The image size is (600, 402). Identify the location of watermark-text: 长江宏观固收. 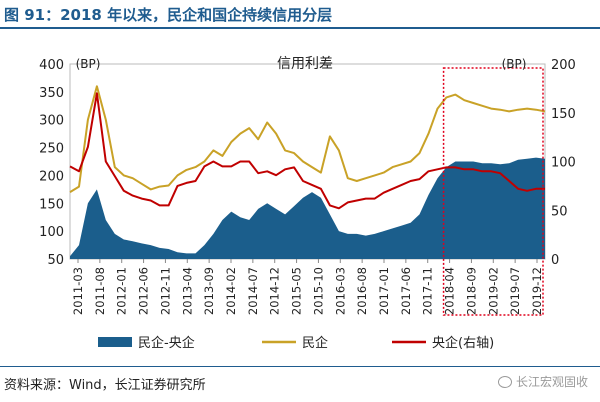
(551, 382).